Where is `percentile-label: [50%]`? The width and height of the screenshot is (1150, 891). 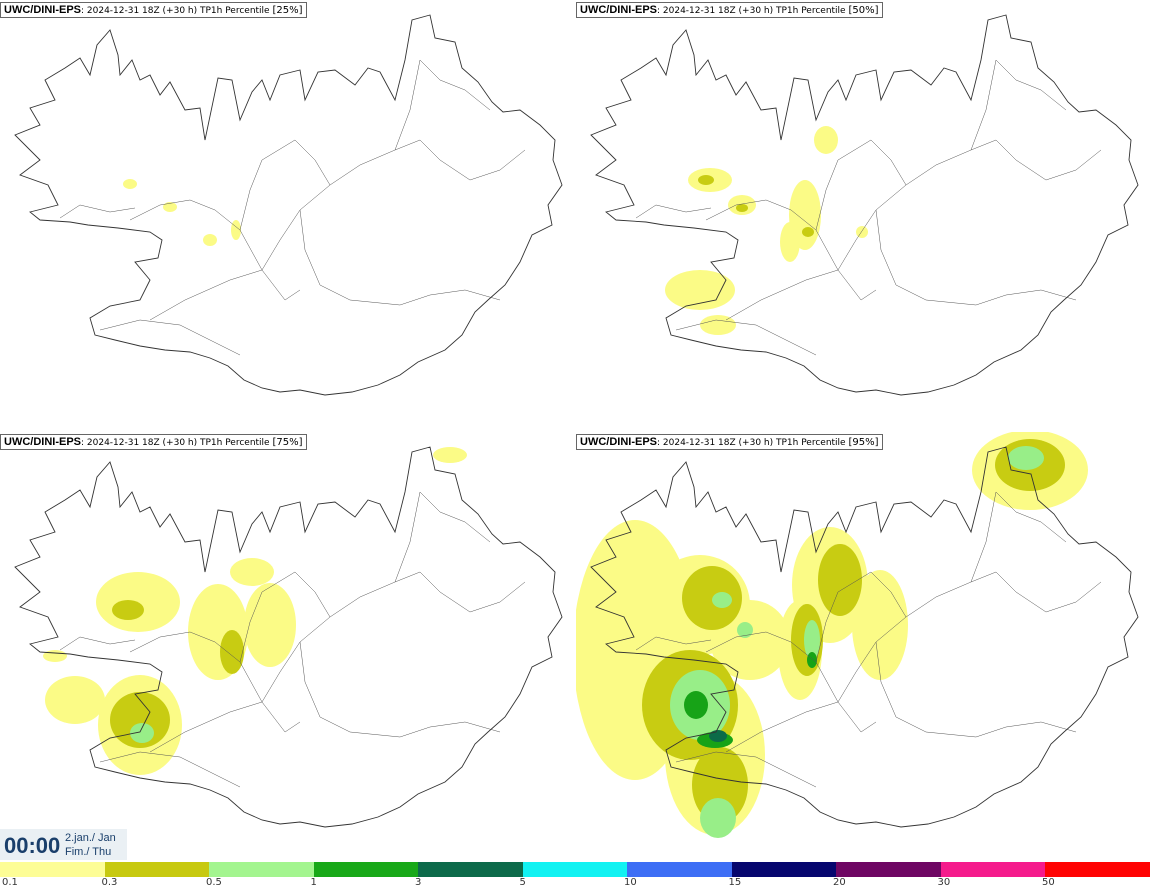 percentile-label: [50%] is located at coordinates (863, 10).